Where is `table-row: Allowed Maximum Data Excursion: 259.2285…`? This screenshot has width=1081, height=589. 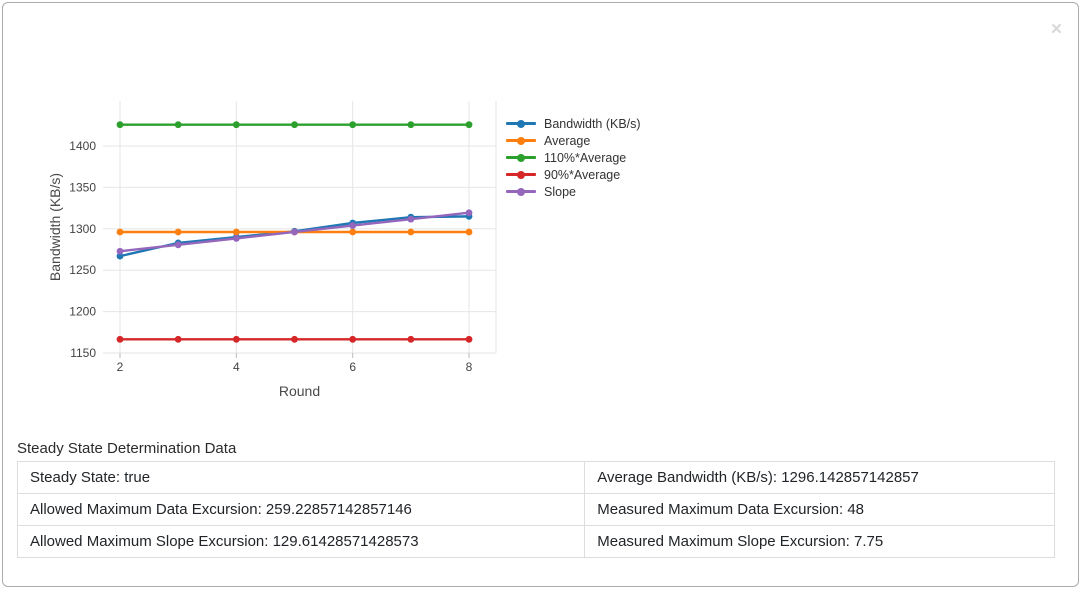 table-row: Allowed Maximum Data Excursion: 259.2285… is located at coordinates (535, 509).